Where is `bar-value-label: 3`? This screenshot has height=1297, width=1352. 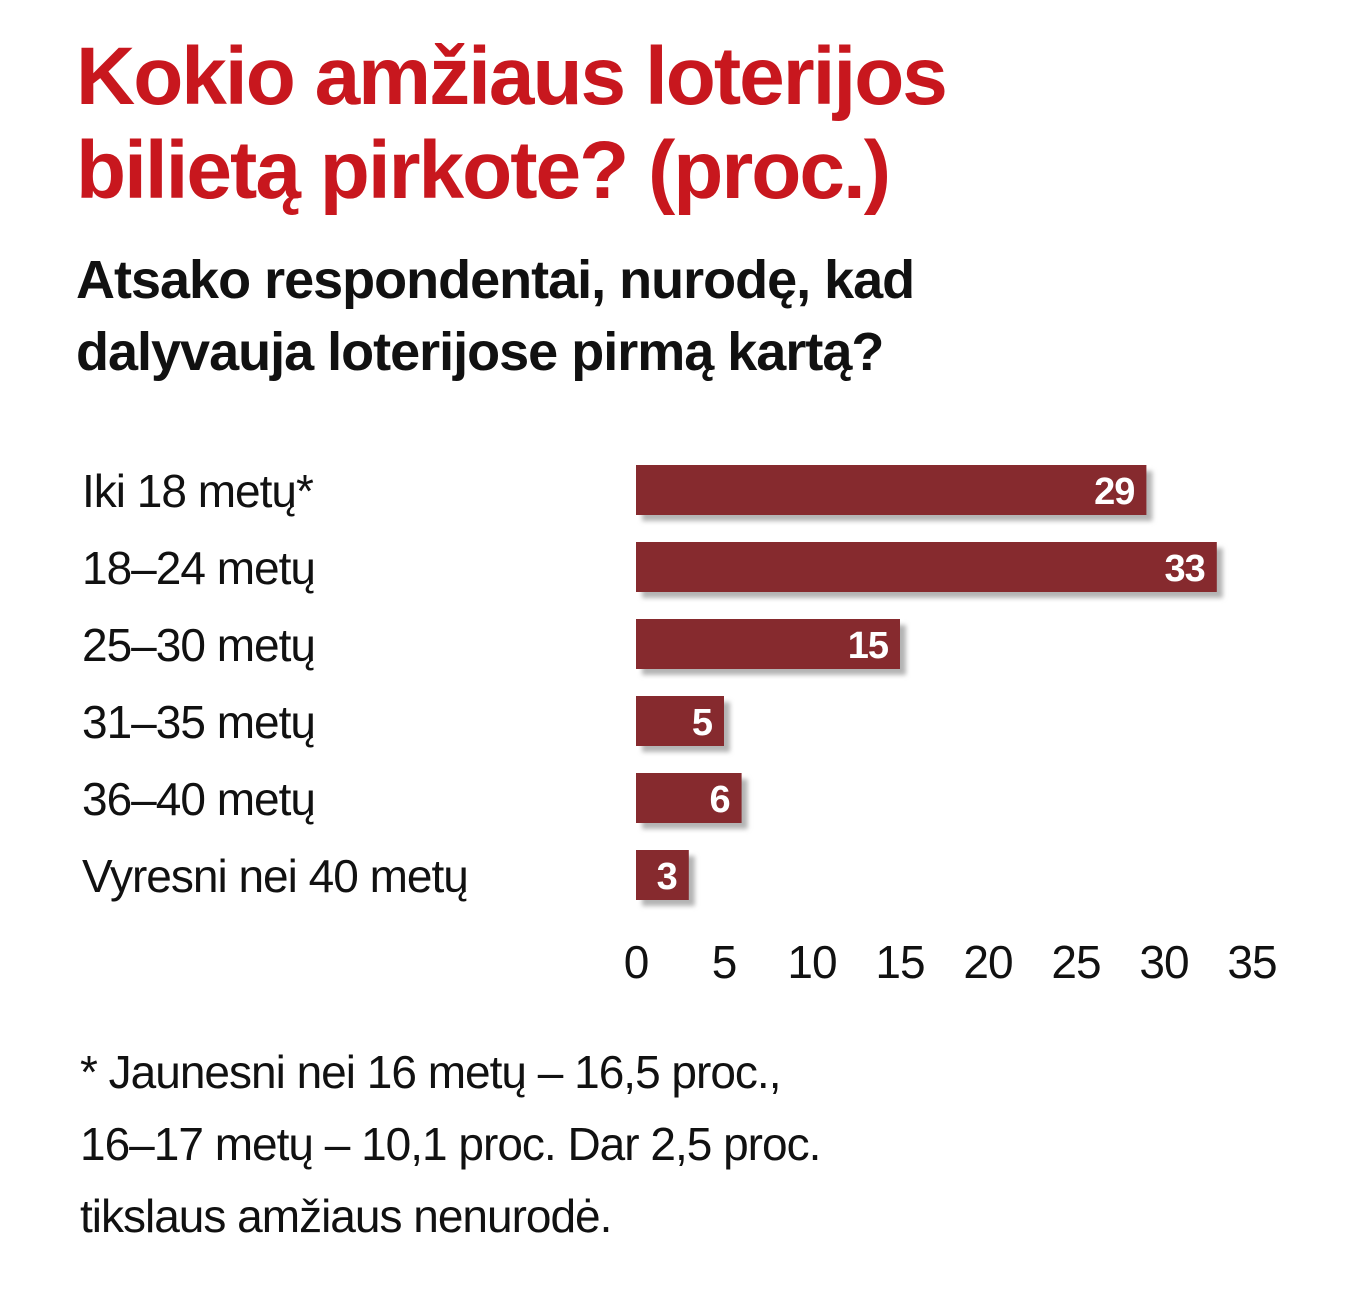
bar-value-label: 3 is located at coordinates (667, 877).